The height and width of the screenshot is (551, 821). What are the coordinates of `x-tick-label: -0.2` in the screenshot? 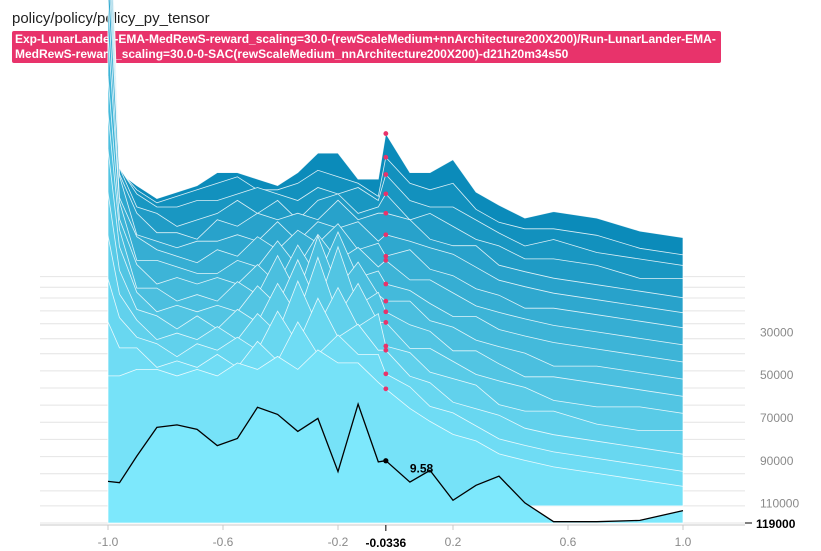 It's located at (338, 542).